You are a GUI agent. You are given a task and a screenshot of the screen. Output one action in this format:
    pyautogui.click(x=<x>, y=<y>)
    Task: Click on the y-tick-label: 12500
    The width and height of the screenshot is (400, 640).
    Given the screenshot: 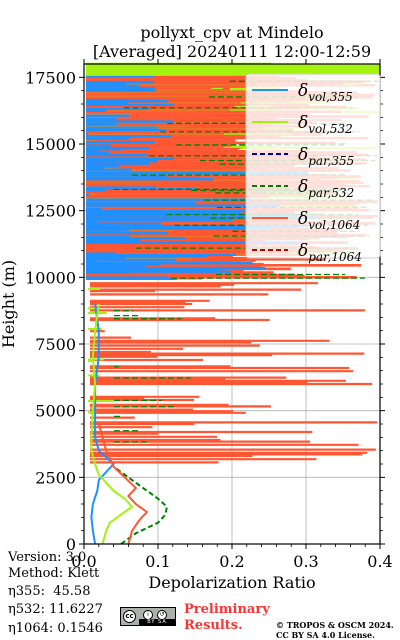 What is the action you would take?
    pyautogui.click(x=50, y=211)
    